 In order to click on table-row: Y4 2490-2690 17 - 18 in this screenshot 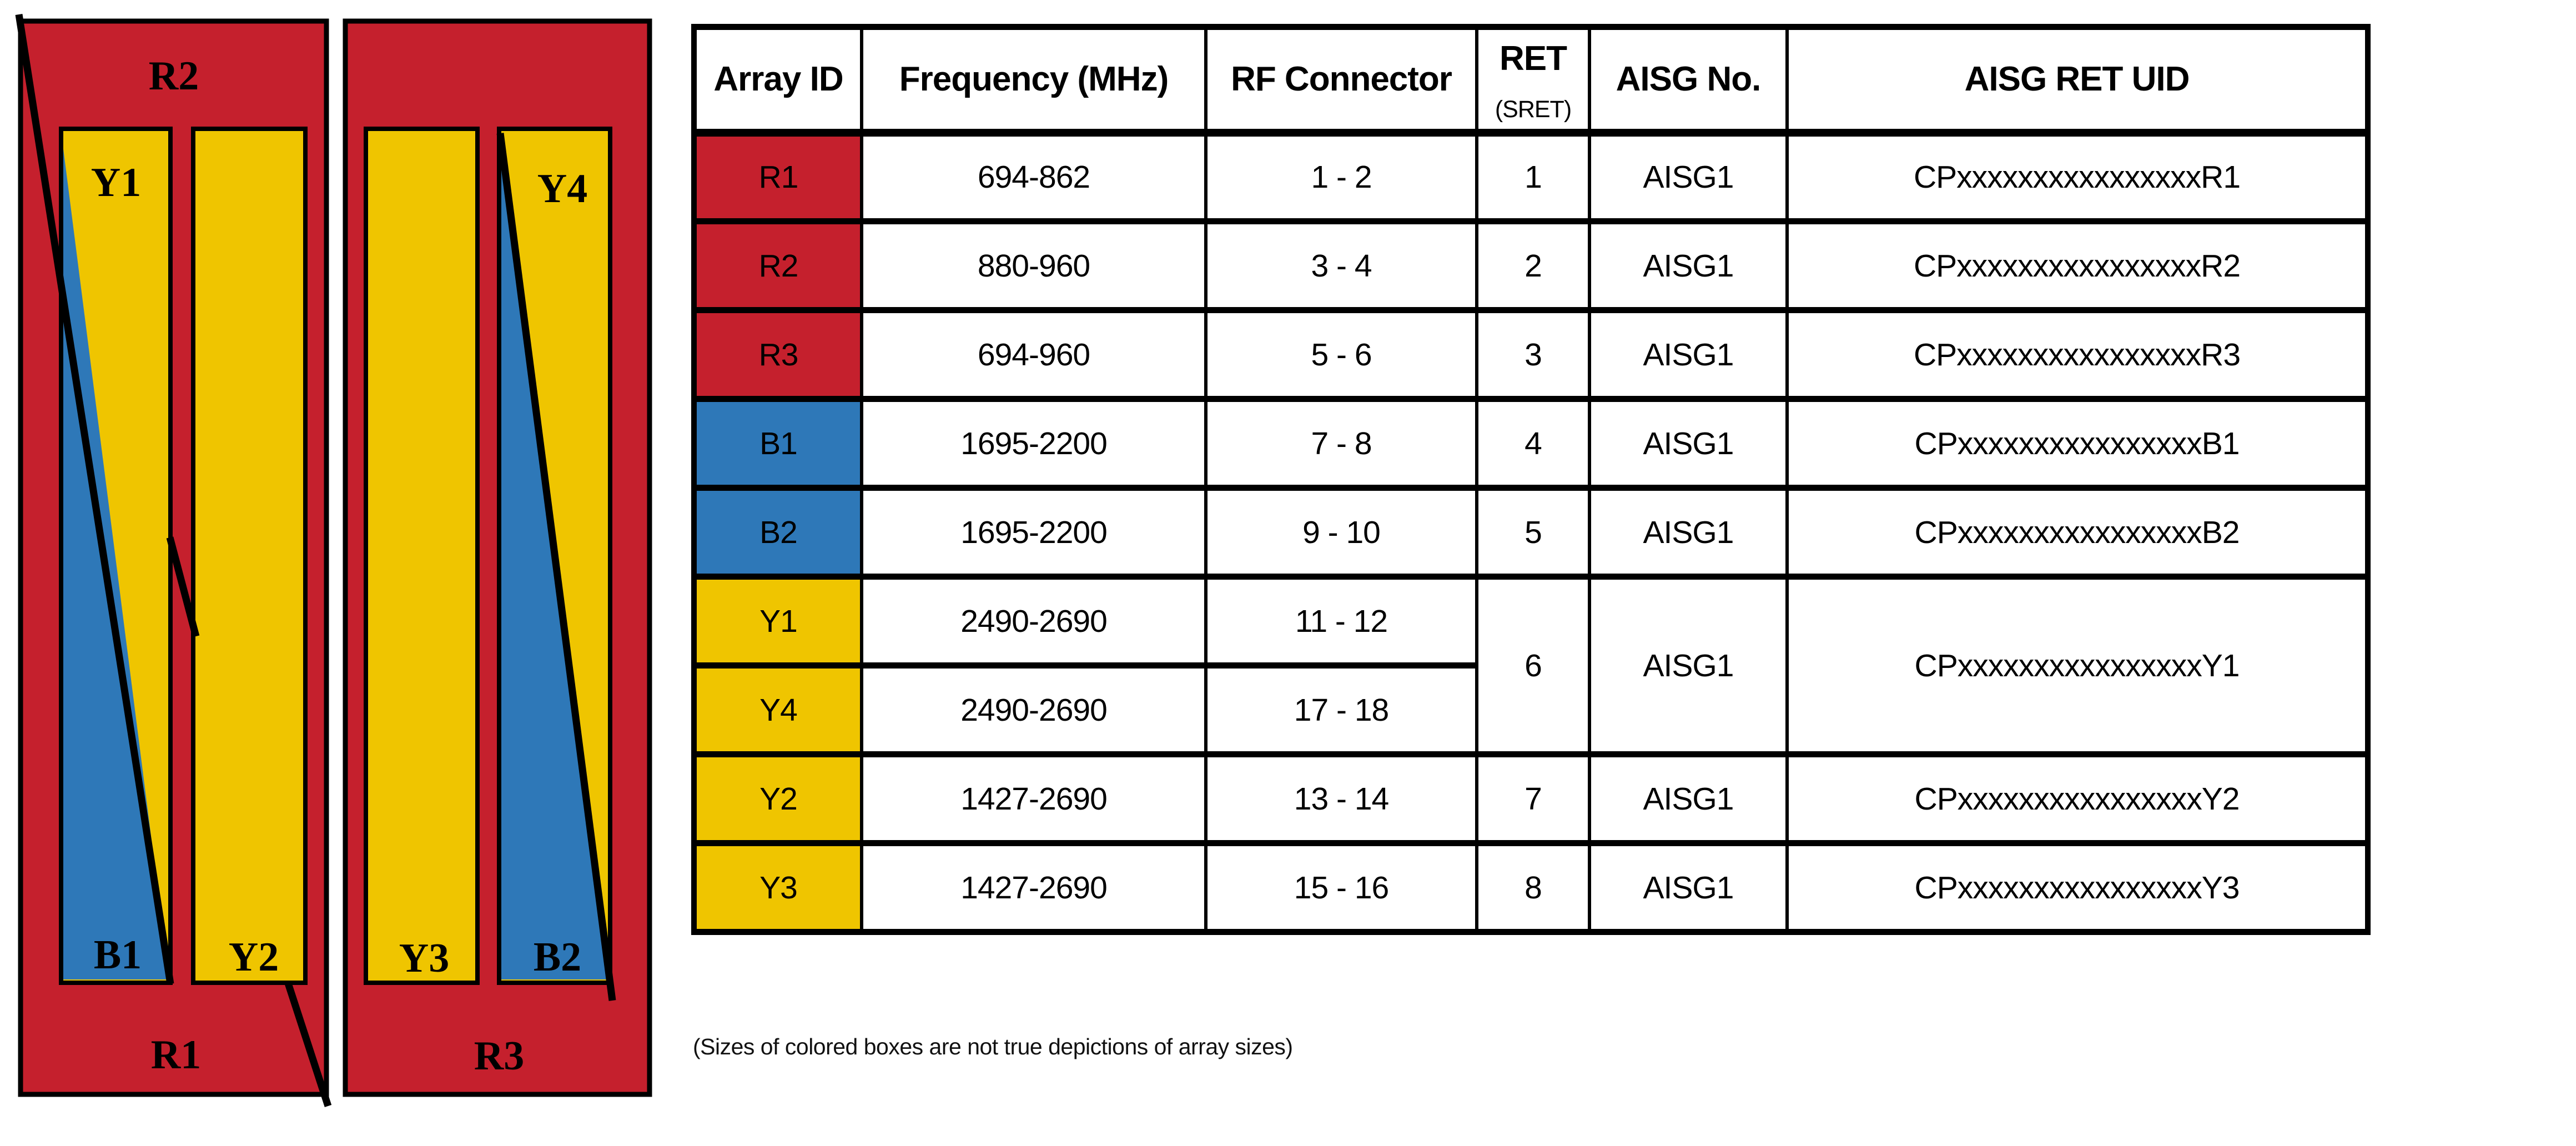, I will do `click(1530, 709)`.